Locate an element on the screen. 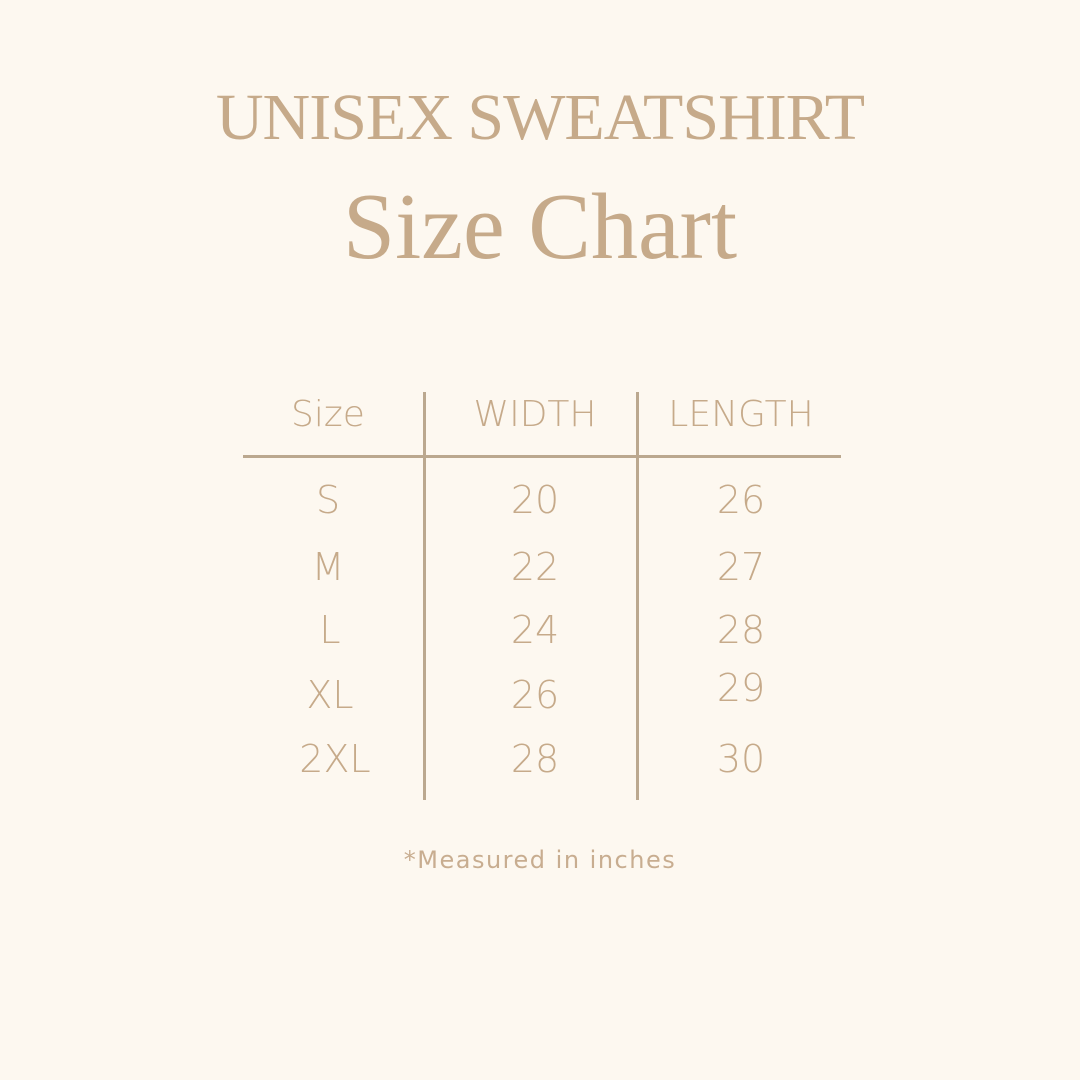 The height and width of the screenshot is (1080, 1080). cell-size: L is located at coordinates (330, 630).